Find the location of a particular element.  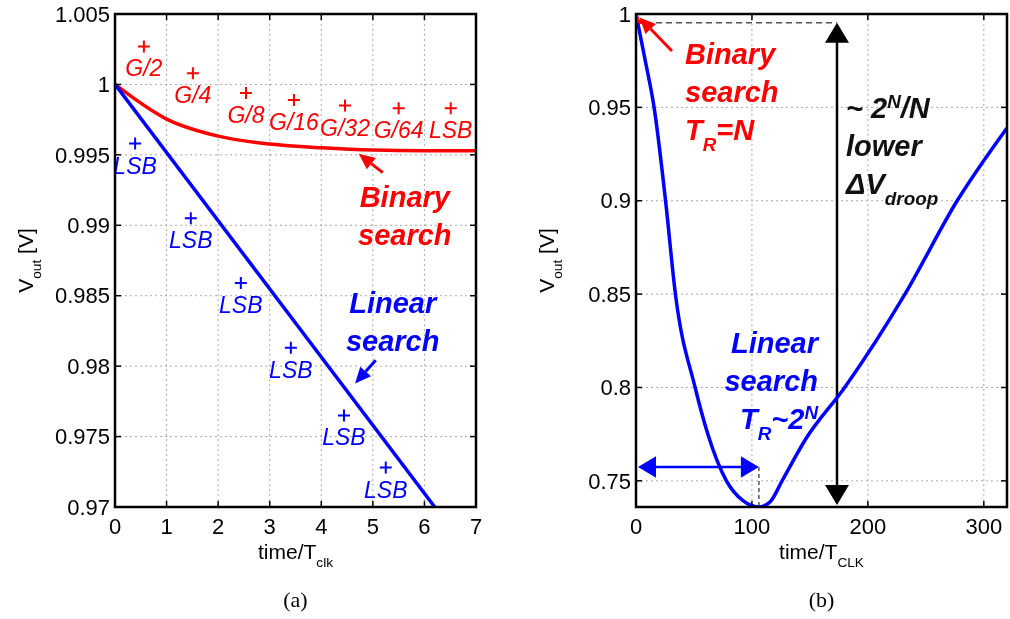

annotation: G/2 is located at coordinates (144, 68).